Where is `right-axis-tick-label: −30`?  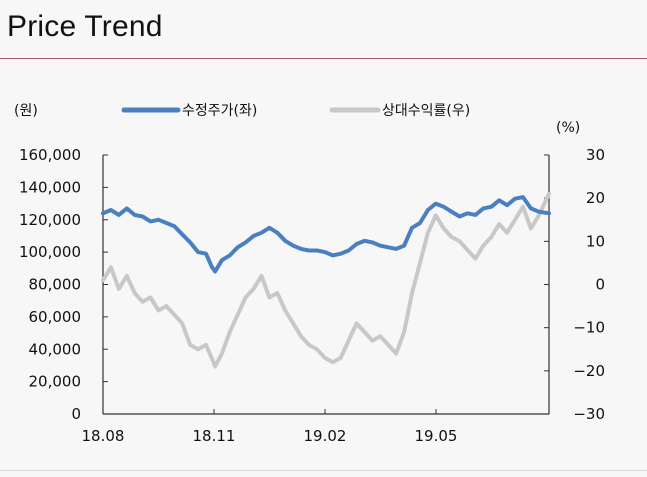 right-axis-tick-label: −30 is located at coordinates (589, 414).